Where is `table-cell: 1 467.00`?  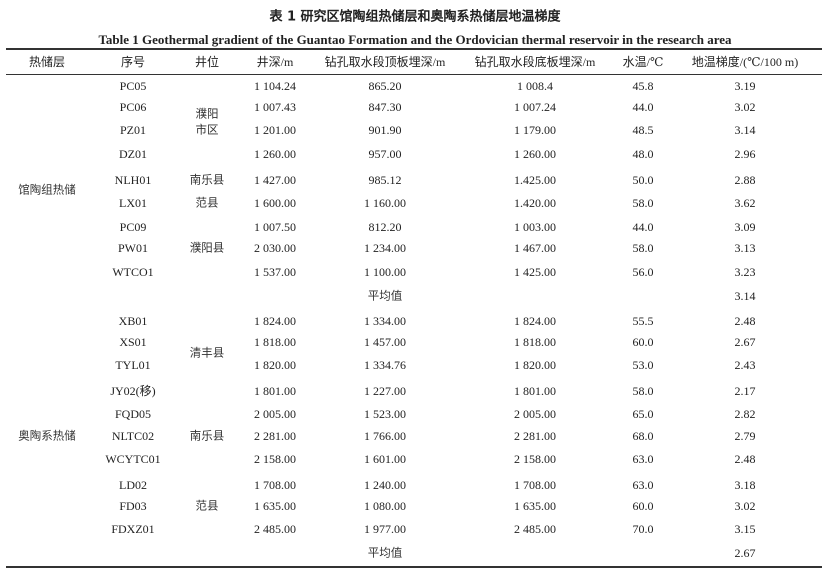
table-cell: 1 467.00 is located at coordinates (535, 248).